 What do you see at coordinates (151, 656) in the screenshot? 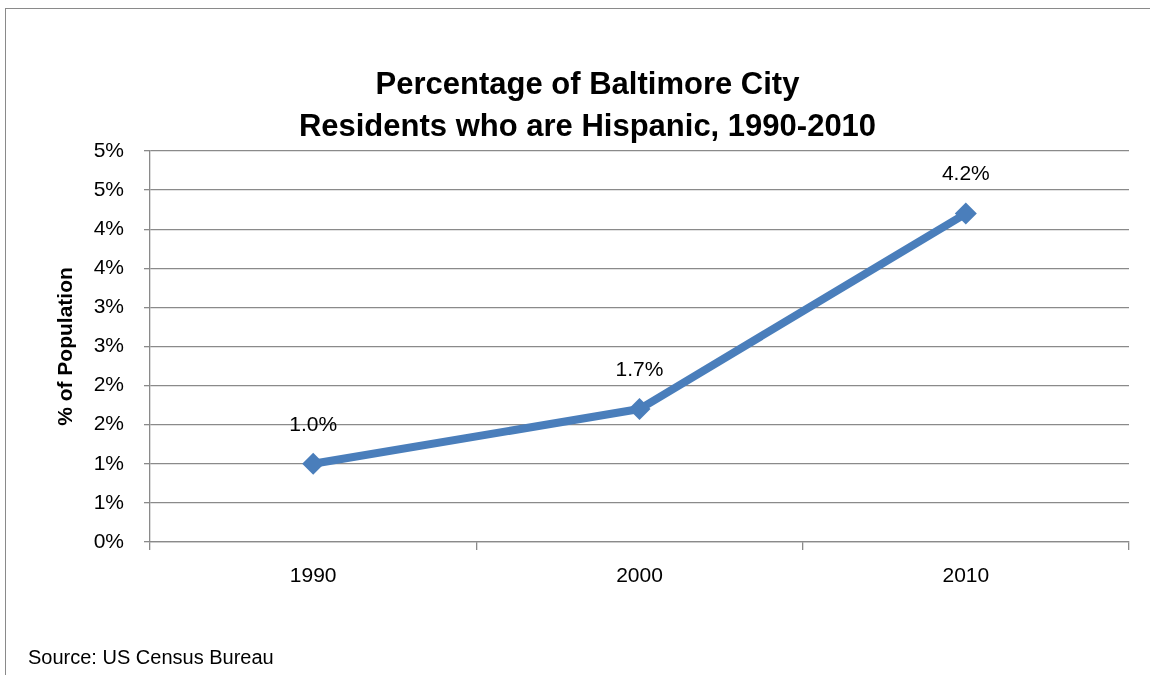
I see `source-note: Source: US Census Bureau` at bounding box center [151, 656].